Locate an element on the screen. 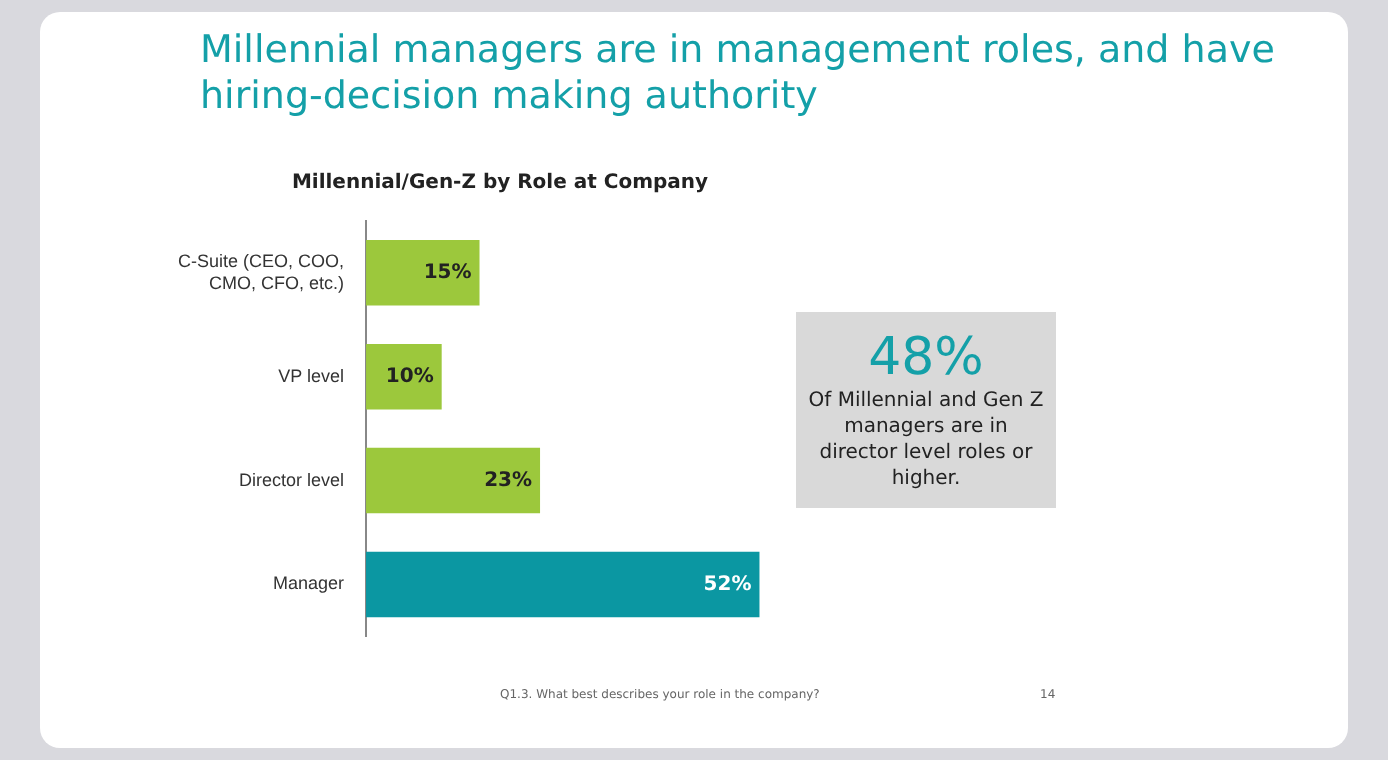 The image size is (1388, 760). data-label: 23% is located at coordinates (508, 480).